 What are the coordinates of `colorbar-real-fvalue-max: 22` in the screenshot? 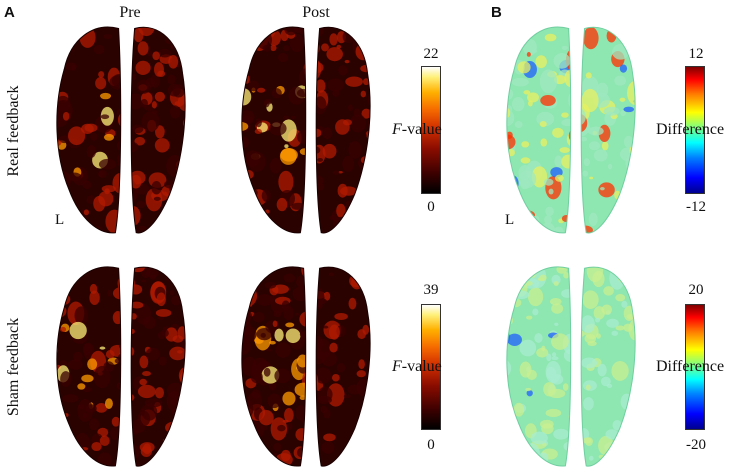 It's located at (431, 54).